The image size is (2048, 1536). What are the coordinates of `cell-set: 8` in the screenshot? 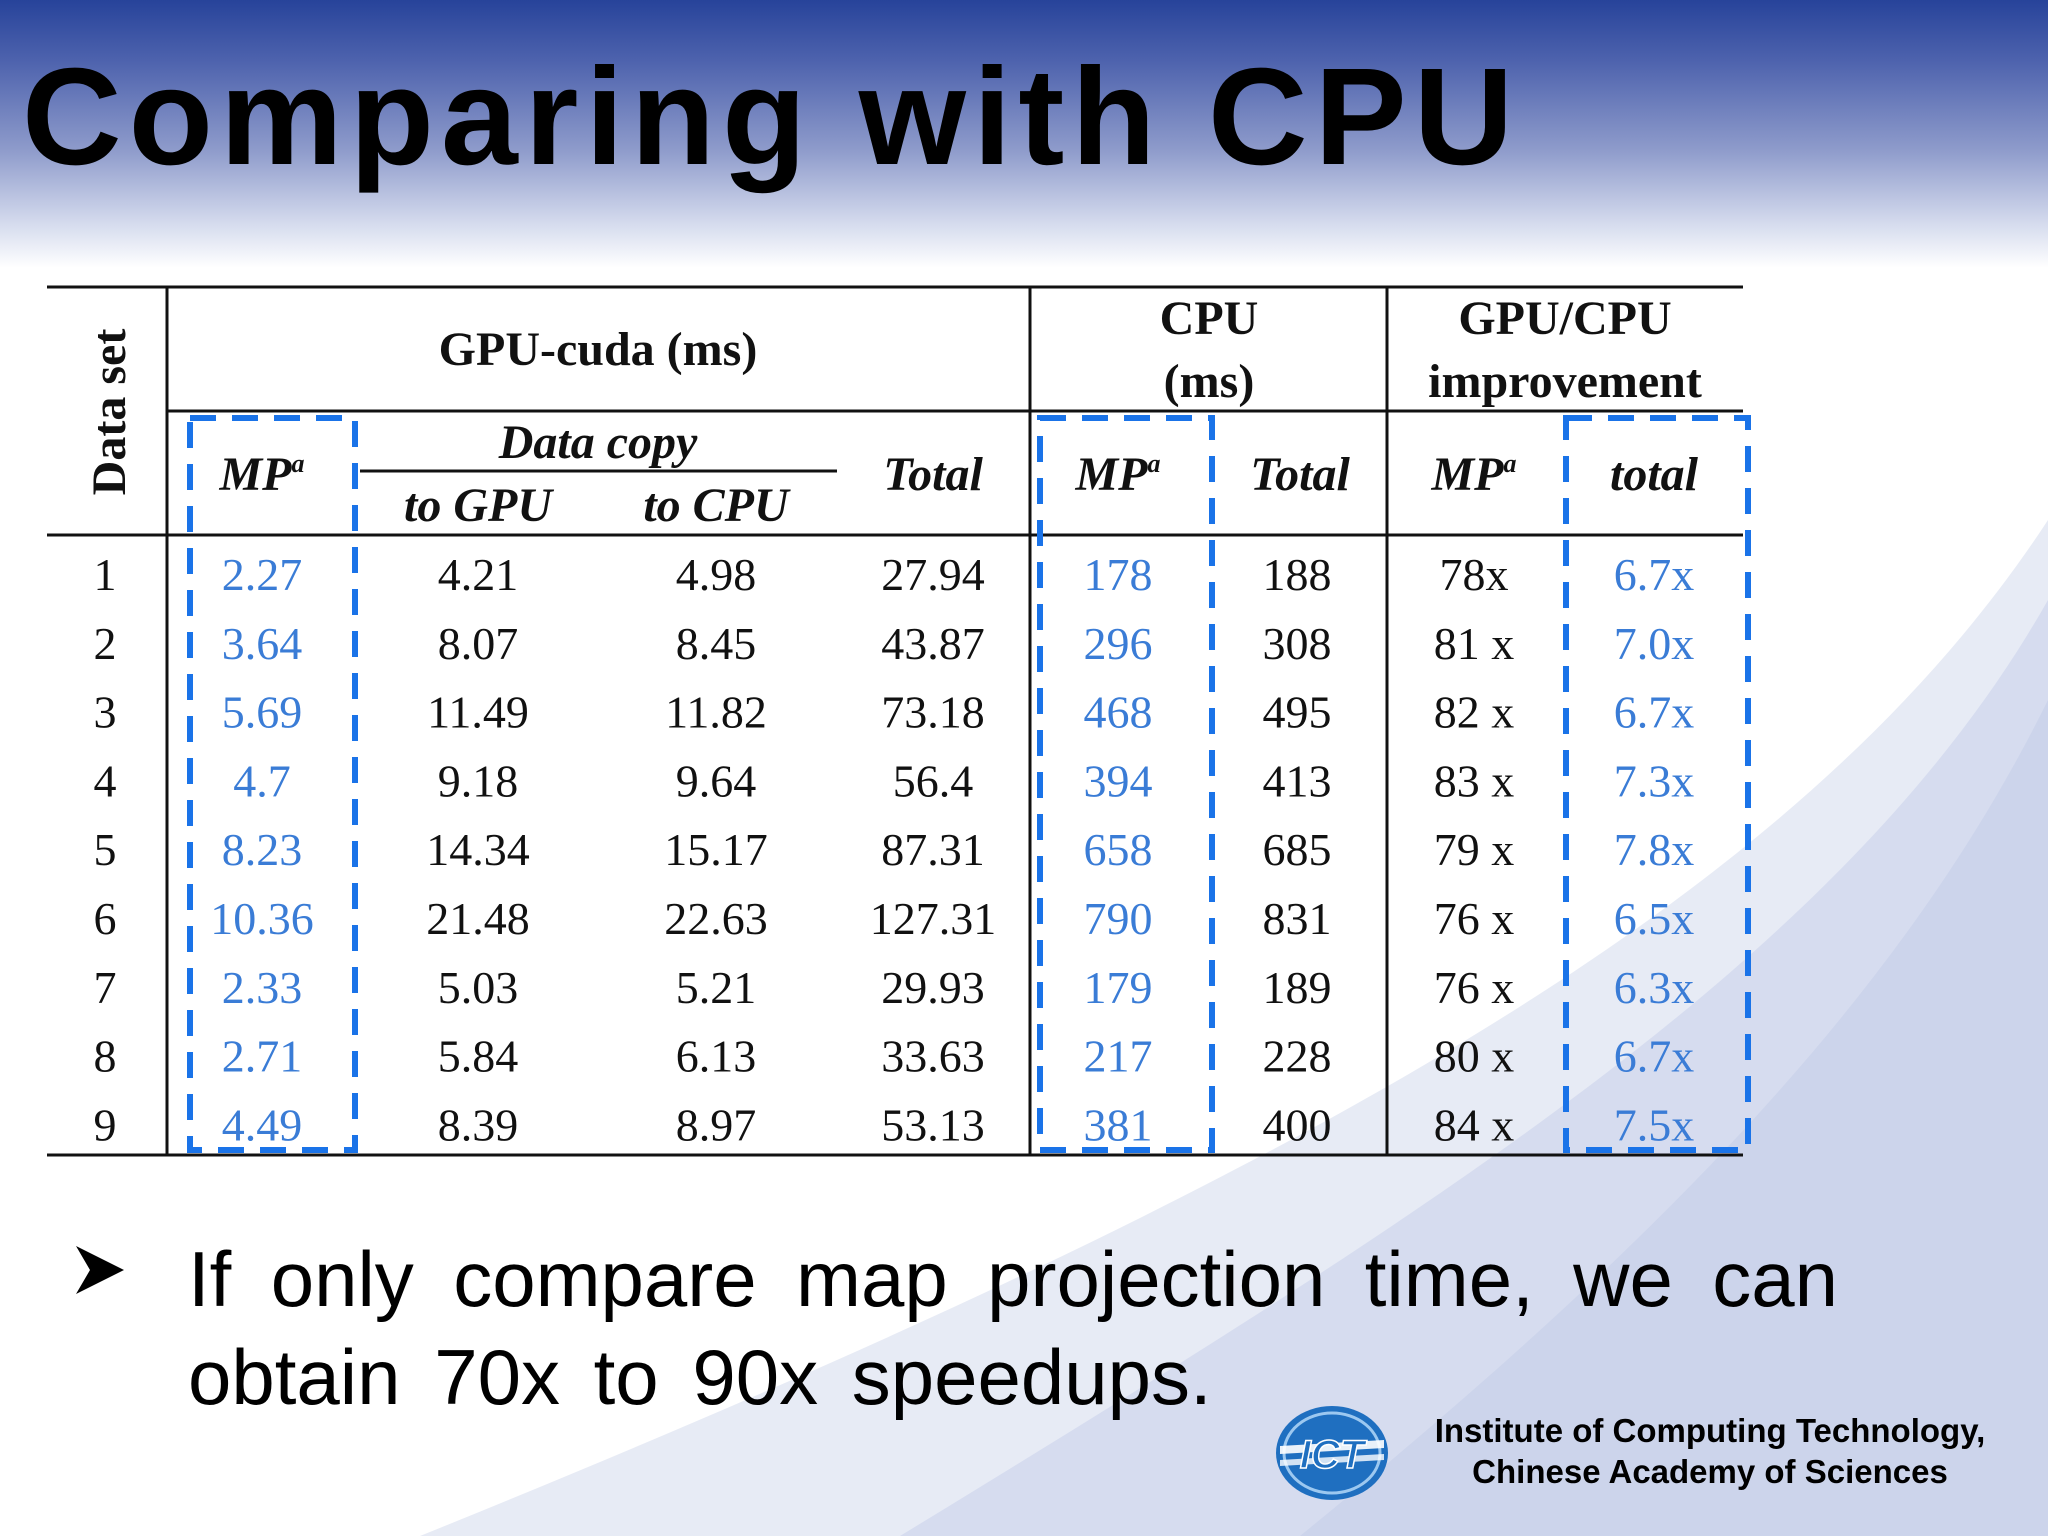 It's located at (105, 1056).